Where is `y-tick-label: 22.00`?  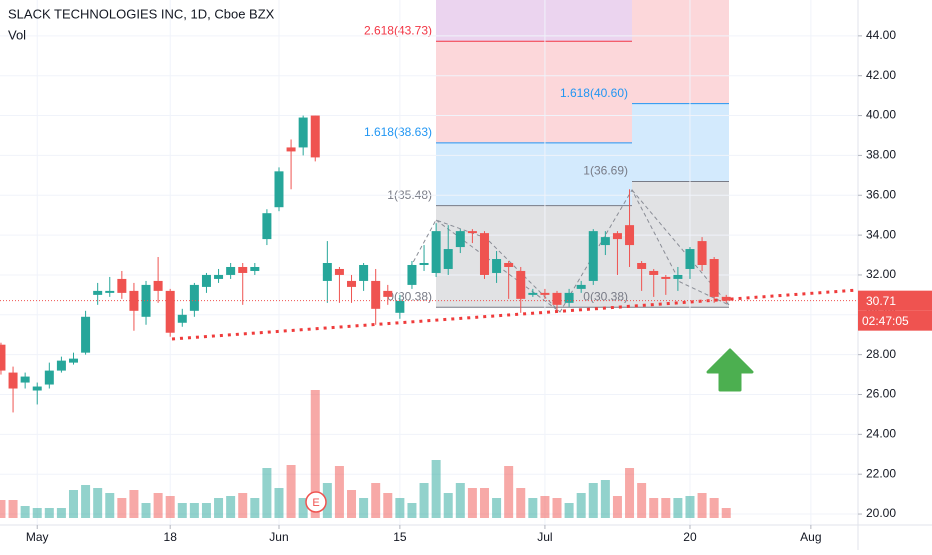
y-tick-label: 22.00 is located at coordinates (881, 473).